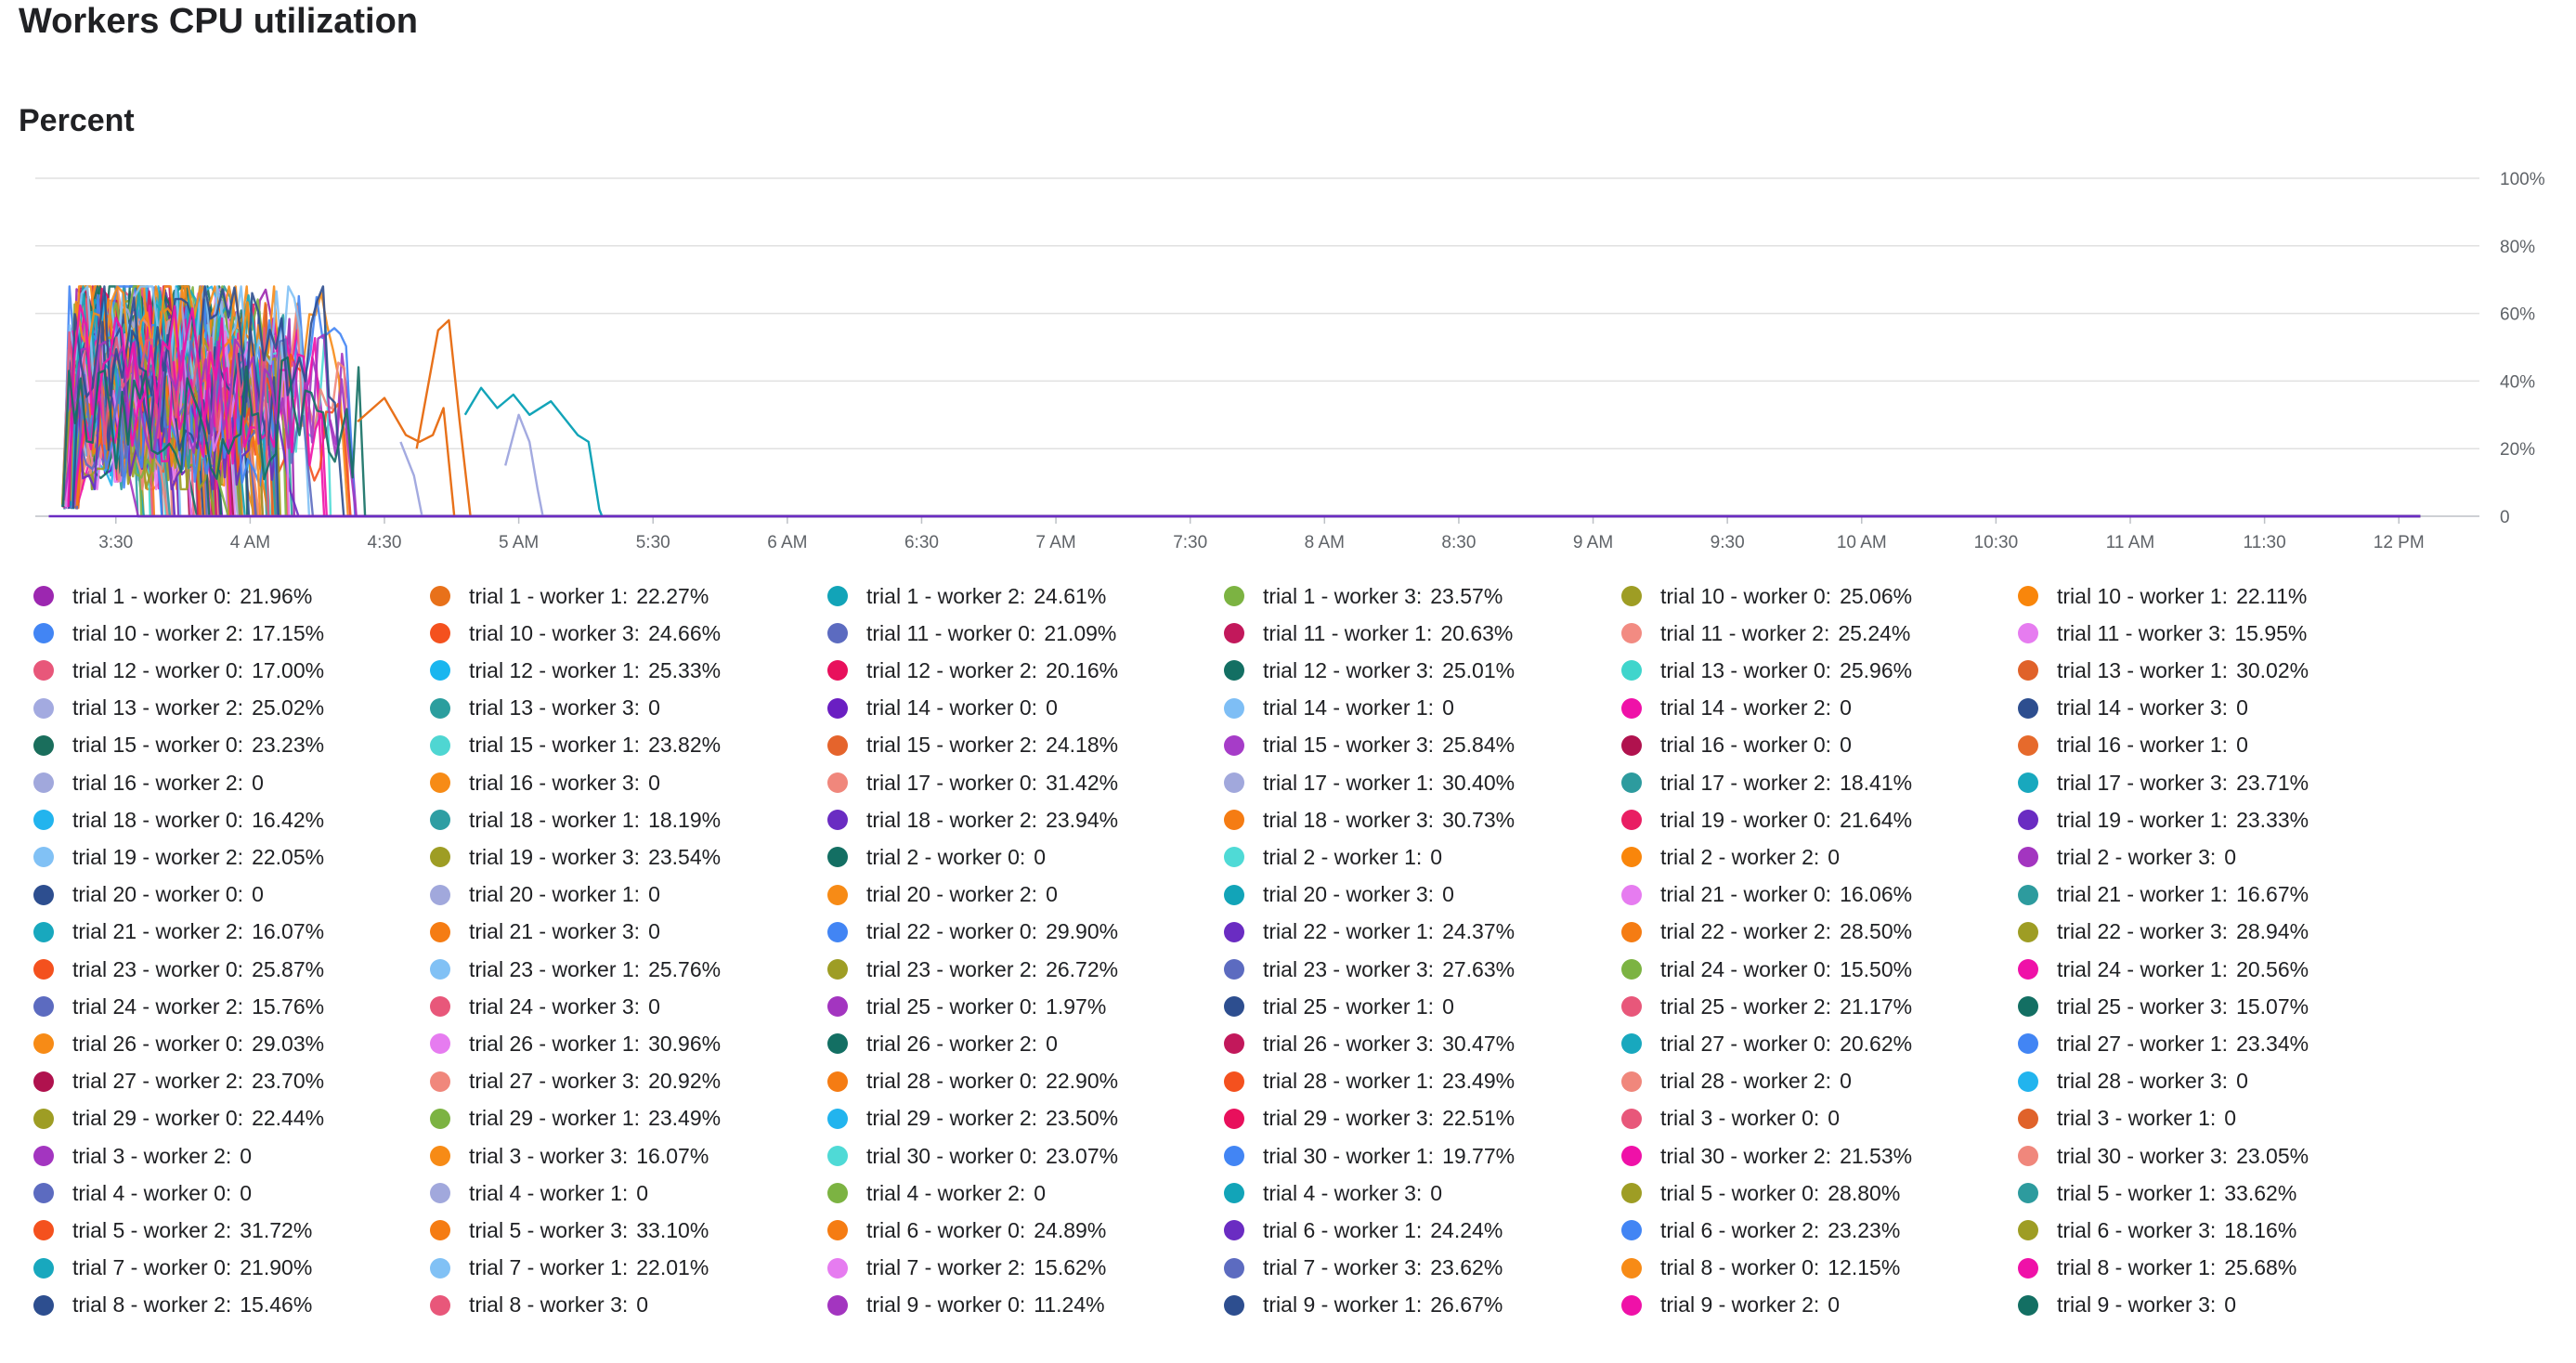  Describe the element at coordinates (2162, 596) in the screenshot. I see `legend-item: trial 10 - worker 1 22.11%` at that location.